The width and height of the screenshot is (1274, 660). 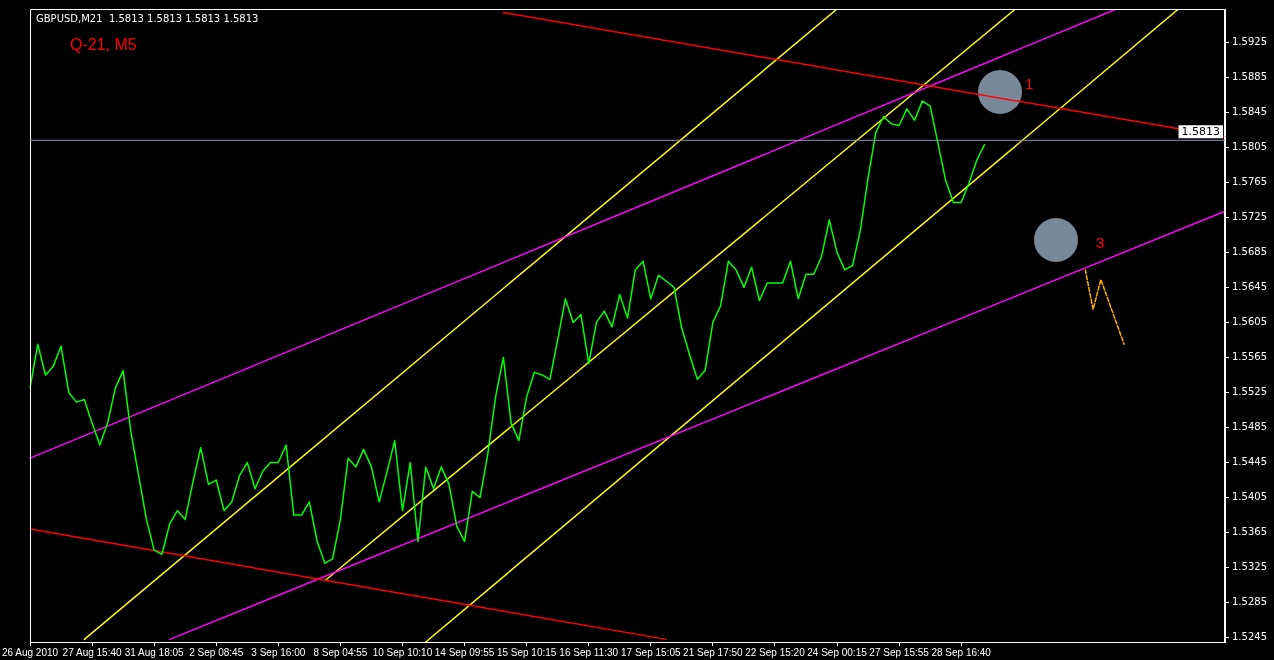 I want to click on y-tick-label: 1.5245, so click(x=1250, y=637).